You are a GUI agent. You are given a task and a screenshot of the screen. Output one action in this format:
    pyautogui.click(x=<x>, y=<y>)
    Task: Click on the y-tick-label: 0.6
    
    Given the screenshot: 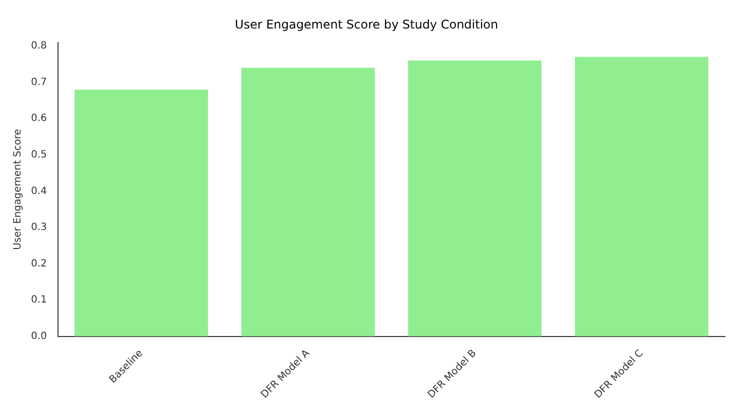 What is the action you would take?
    pyautogui.click(x=38, y=118)
    